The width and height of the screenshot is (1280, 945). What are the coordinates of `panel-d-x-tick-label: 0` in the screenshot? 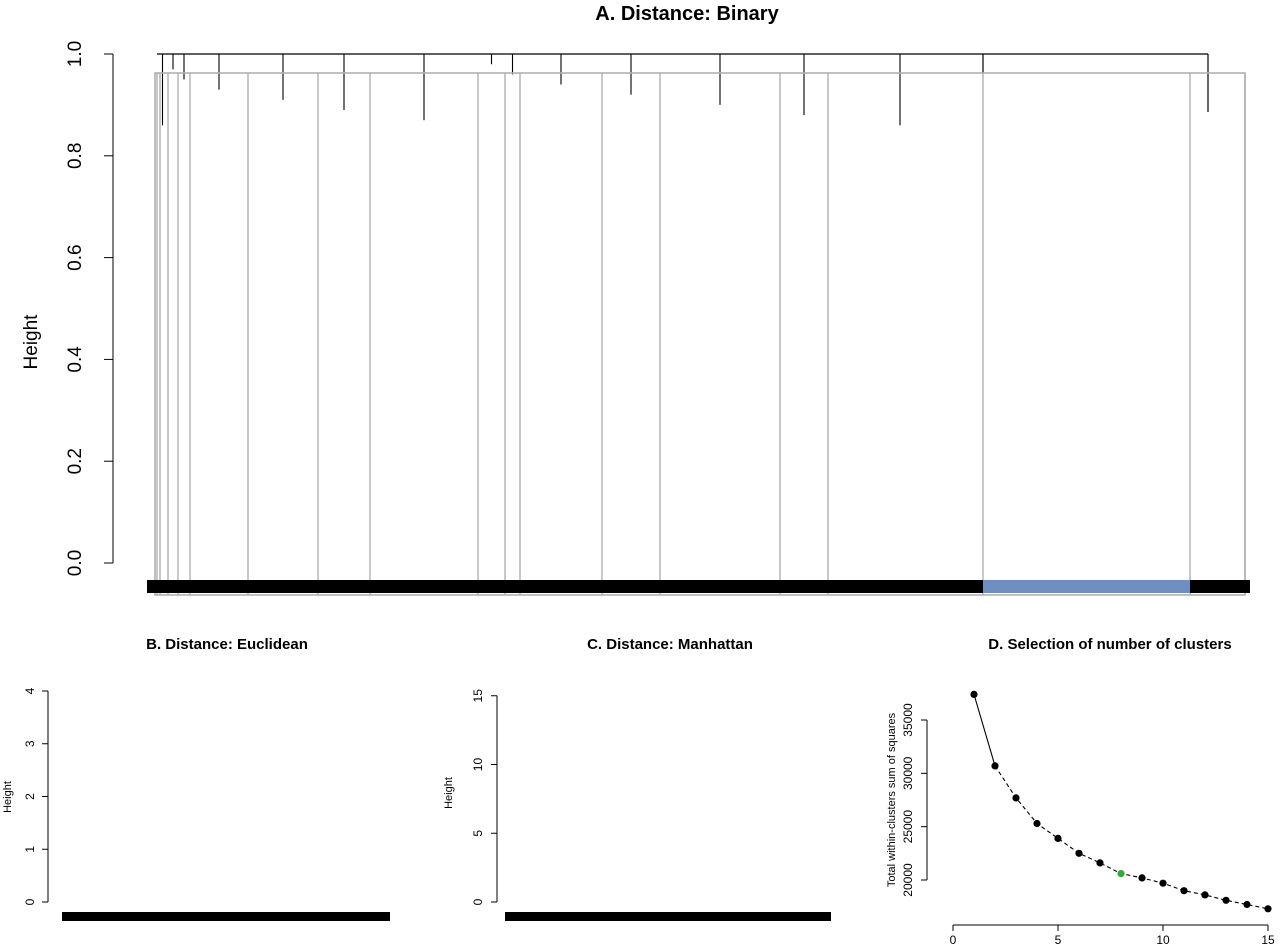 It's located at (953, 939).